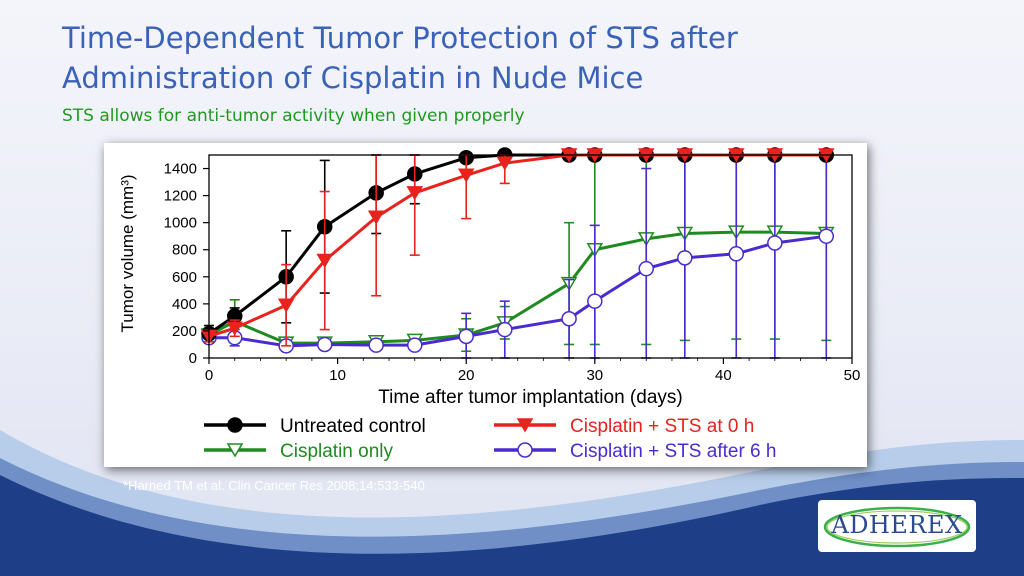 The width and height of the screenshot is (1024, 576). I want to click on legend-label: Cisplatin only, so click(336, 451).